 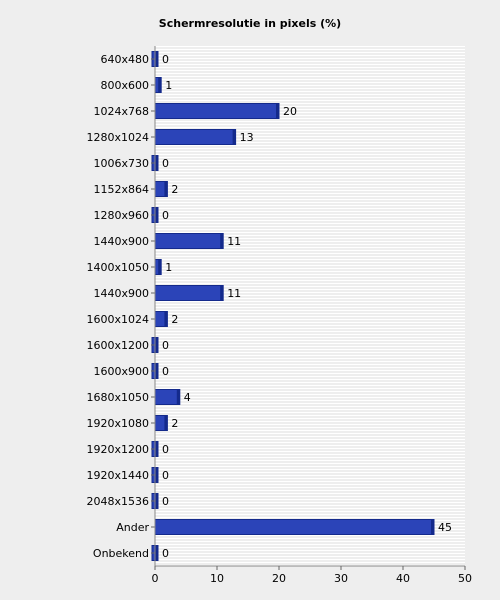 What do you see at coordinates (118, 137) in the screenshot?
I see `y-tick-label: 1280x1024` at bounding box center [118, 137].